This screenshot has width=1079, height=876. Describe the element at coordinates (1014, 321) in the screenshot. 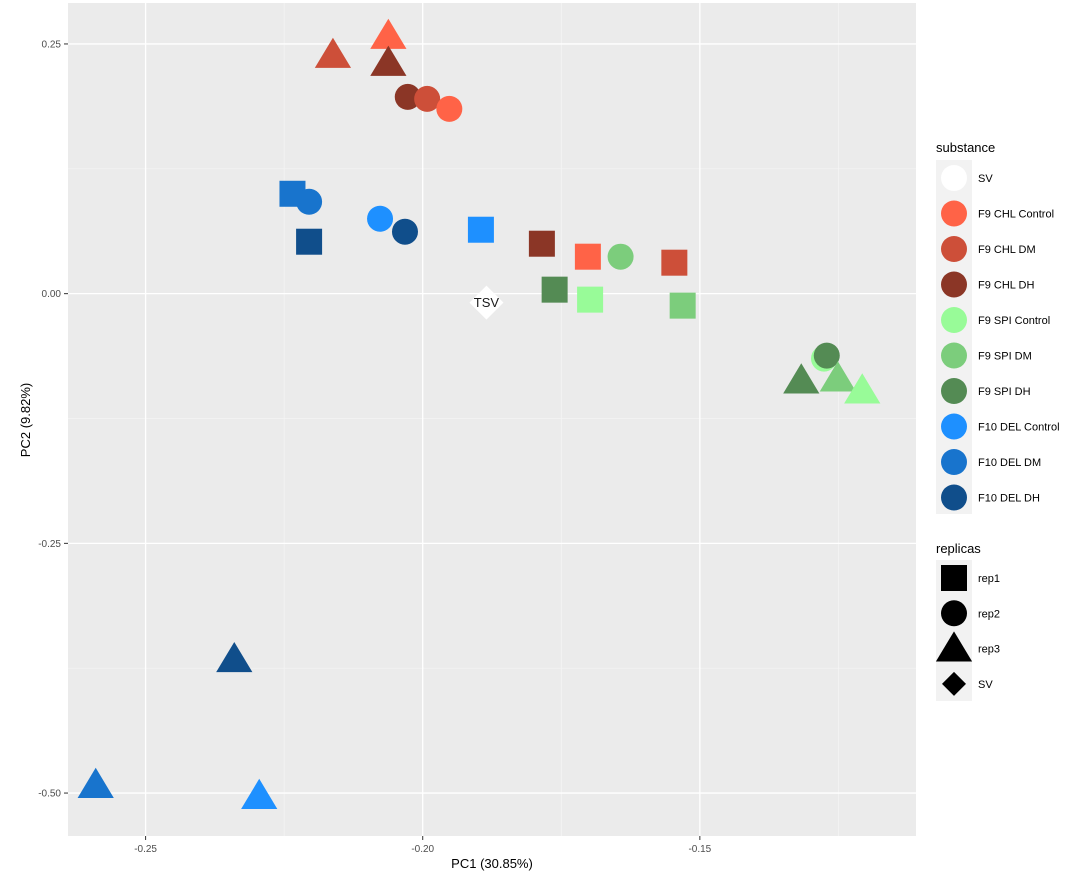

I see `legend-label: F9 SPI Control` at that location.